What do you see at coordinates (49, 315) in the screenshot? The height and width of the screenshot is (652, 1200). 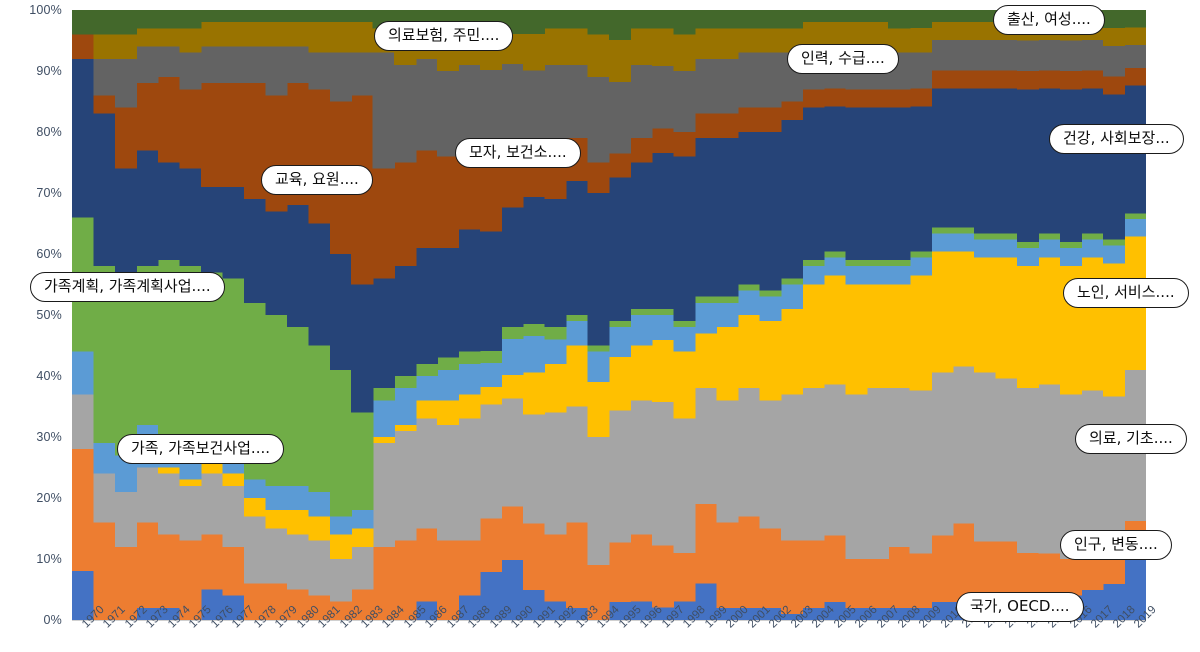 I see `y-axis-tick: 50%` at bounding box center [49, 315].